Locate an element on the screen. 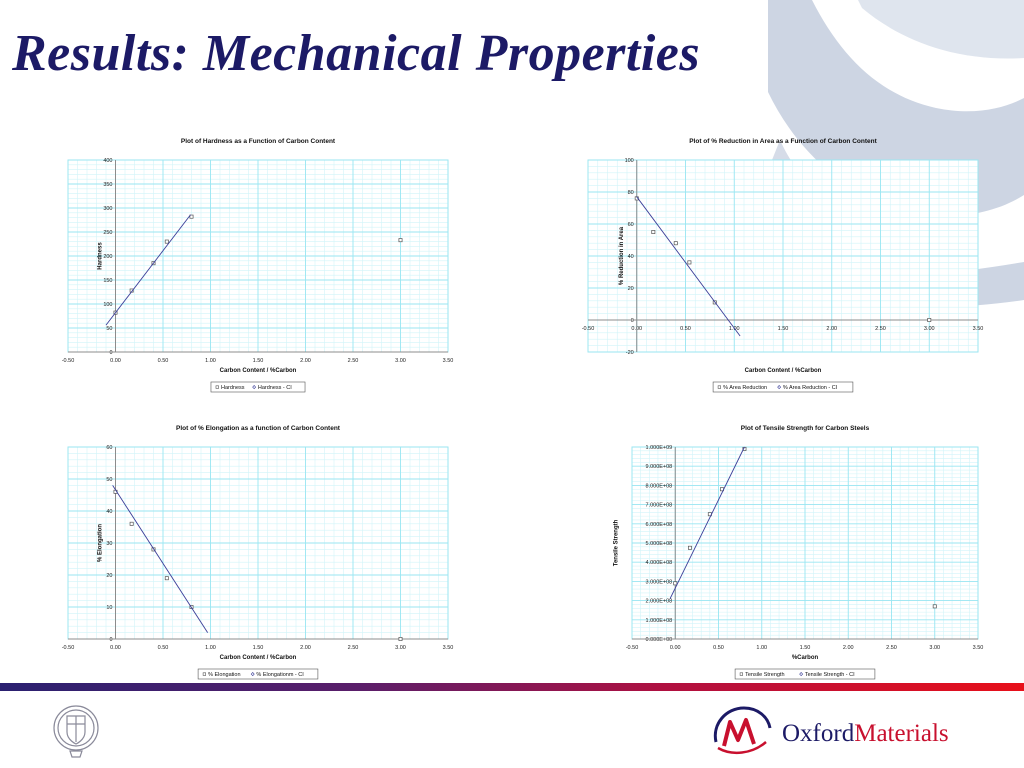 This screenshot has width=1024, height=768. legend-label: % Area Reduction is located at coordinates (745, 388).